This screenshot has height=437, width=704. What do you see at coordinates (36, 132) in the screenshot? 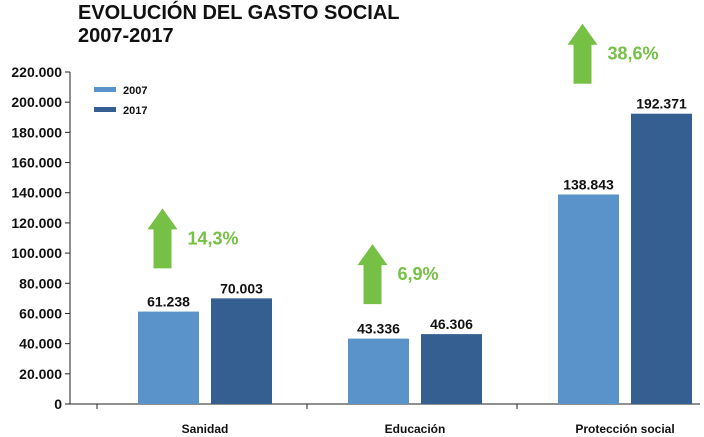
I see `y-tick-label: 180.000` at bounding box center [36, 132].